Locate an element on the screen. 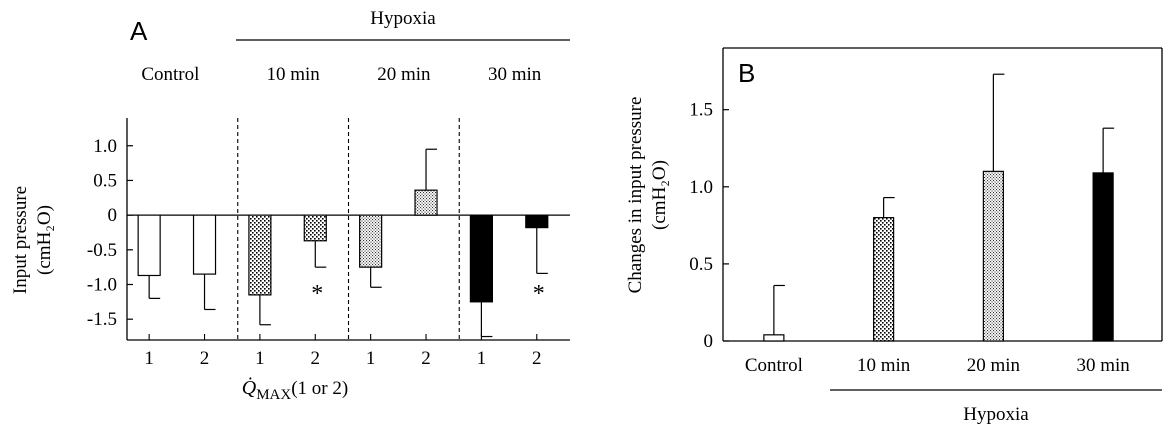 Image resolution: width=1170 pixels, height=431 pixels. panel-b-x-tick-label: Control is located at coordinates (774, 365).